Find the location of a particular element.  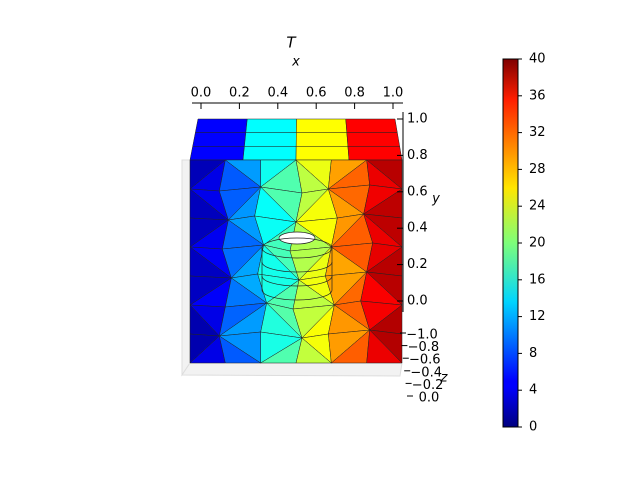

y-tick-label: 0.8 is located at coordinates (417, 155).